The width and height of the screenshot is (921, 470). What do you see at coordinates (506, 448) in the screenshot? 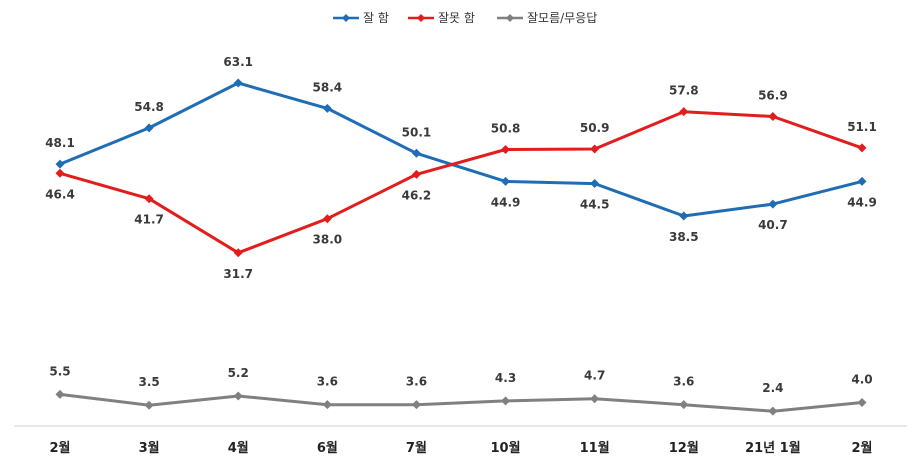
I see `x-tick-label: 10월` at bounding box center [506, 448].